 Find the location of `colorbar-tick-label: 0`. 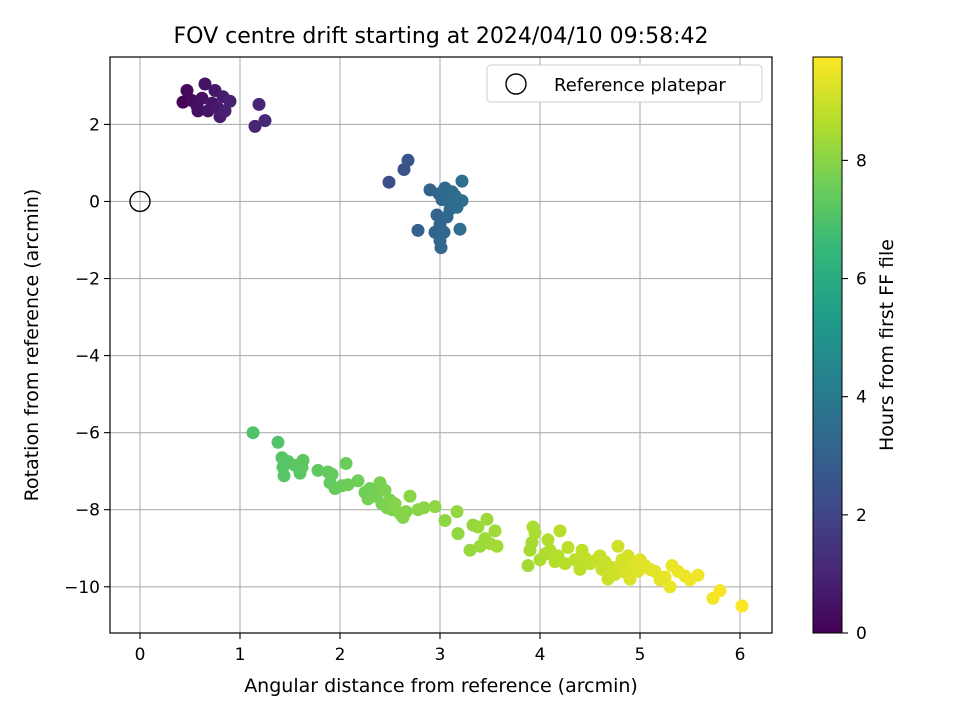

colorbar-tick-label: 0 is located at coordinates (861, 634).